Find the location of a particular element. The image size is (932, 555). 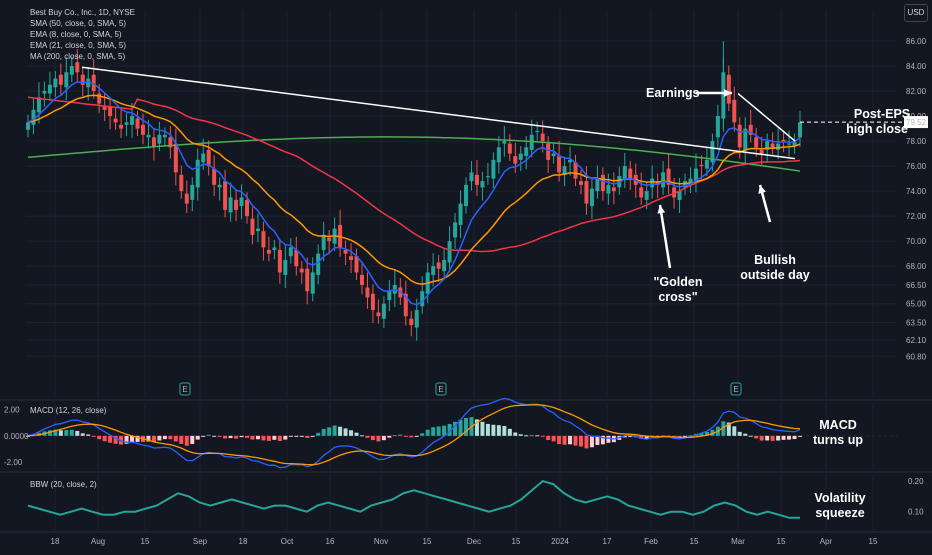

golden-cross-annotation-line1: "Golden is located at coordinates (678, 282).